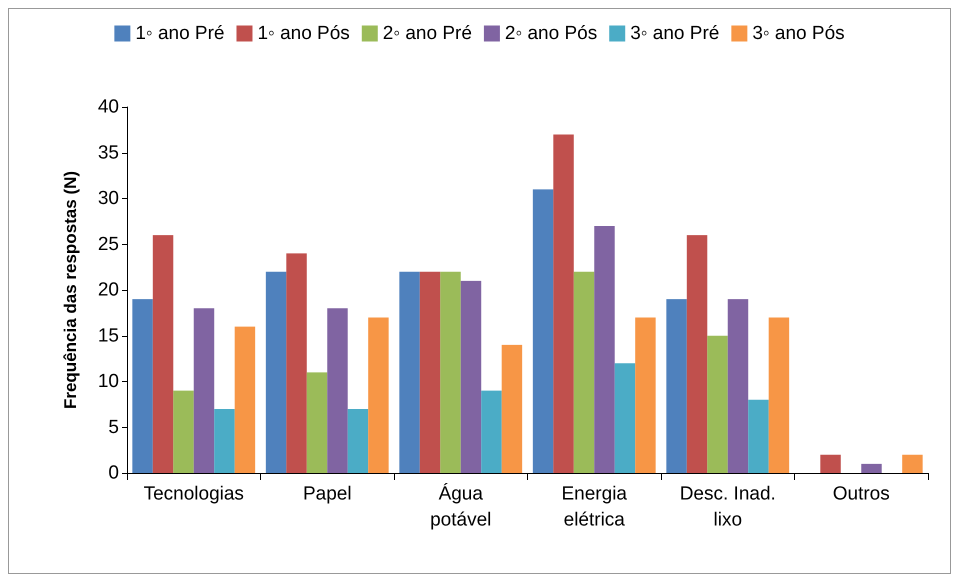 This screenshot has width=959, height=582. What do you see at coordinates (179, 33) in the screenshot?
I see `legend-label: 1◦ ano Pré` at bounding box center [179, 33].